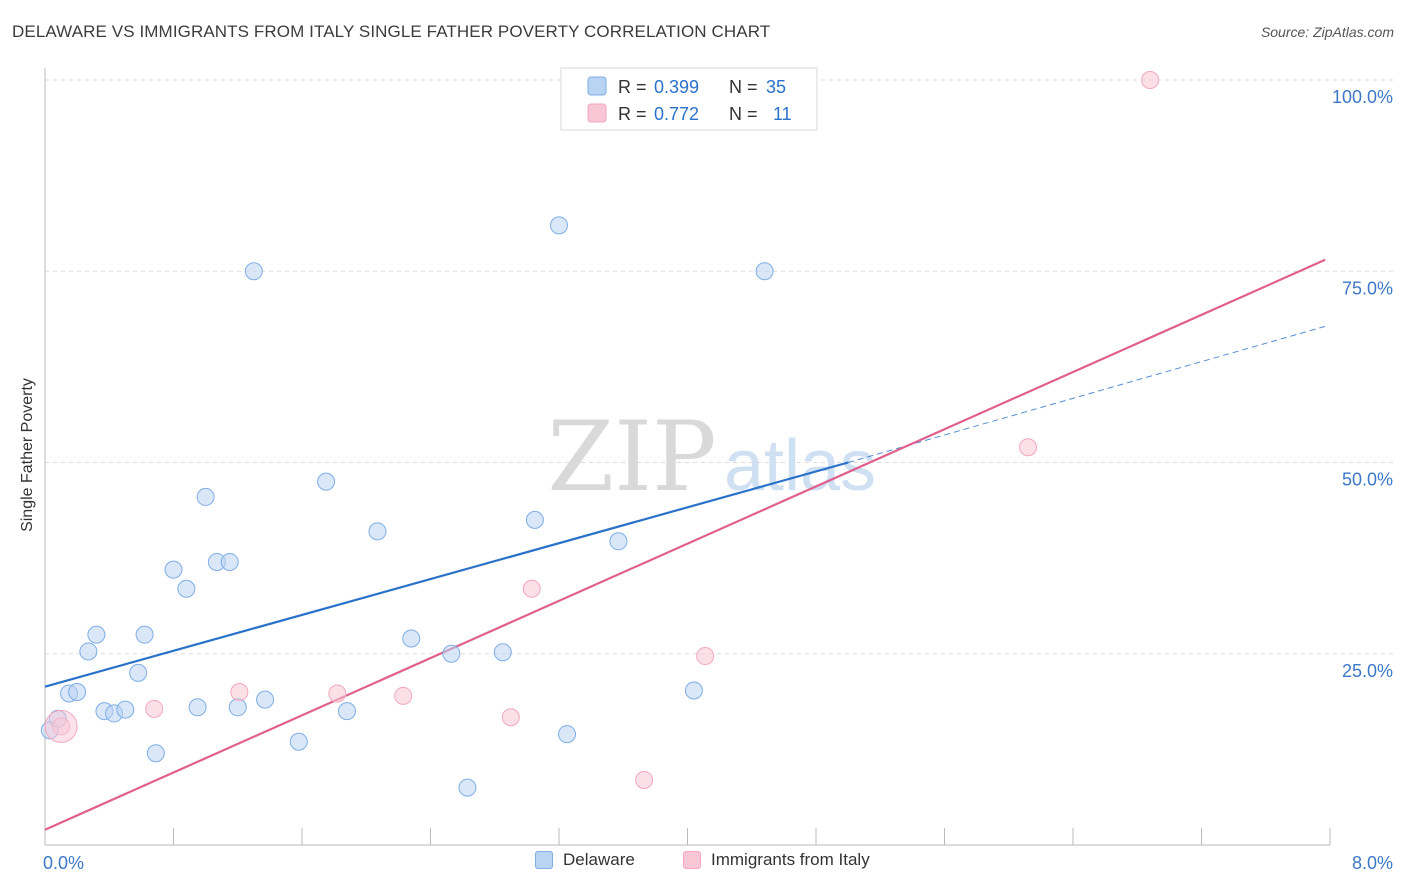 This screenshot has width=1406, height=892. I want to click on legend-item-italy: Immigrants from Italy, so click(776, 860).